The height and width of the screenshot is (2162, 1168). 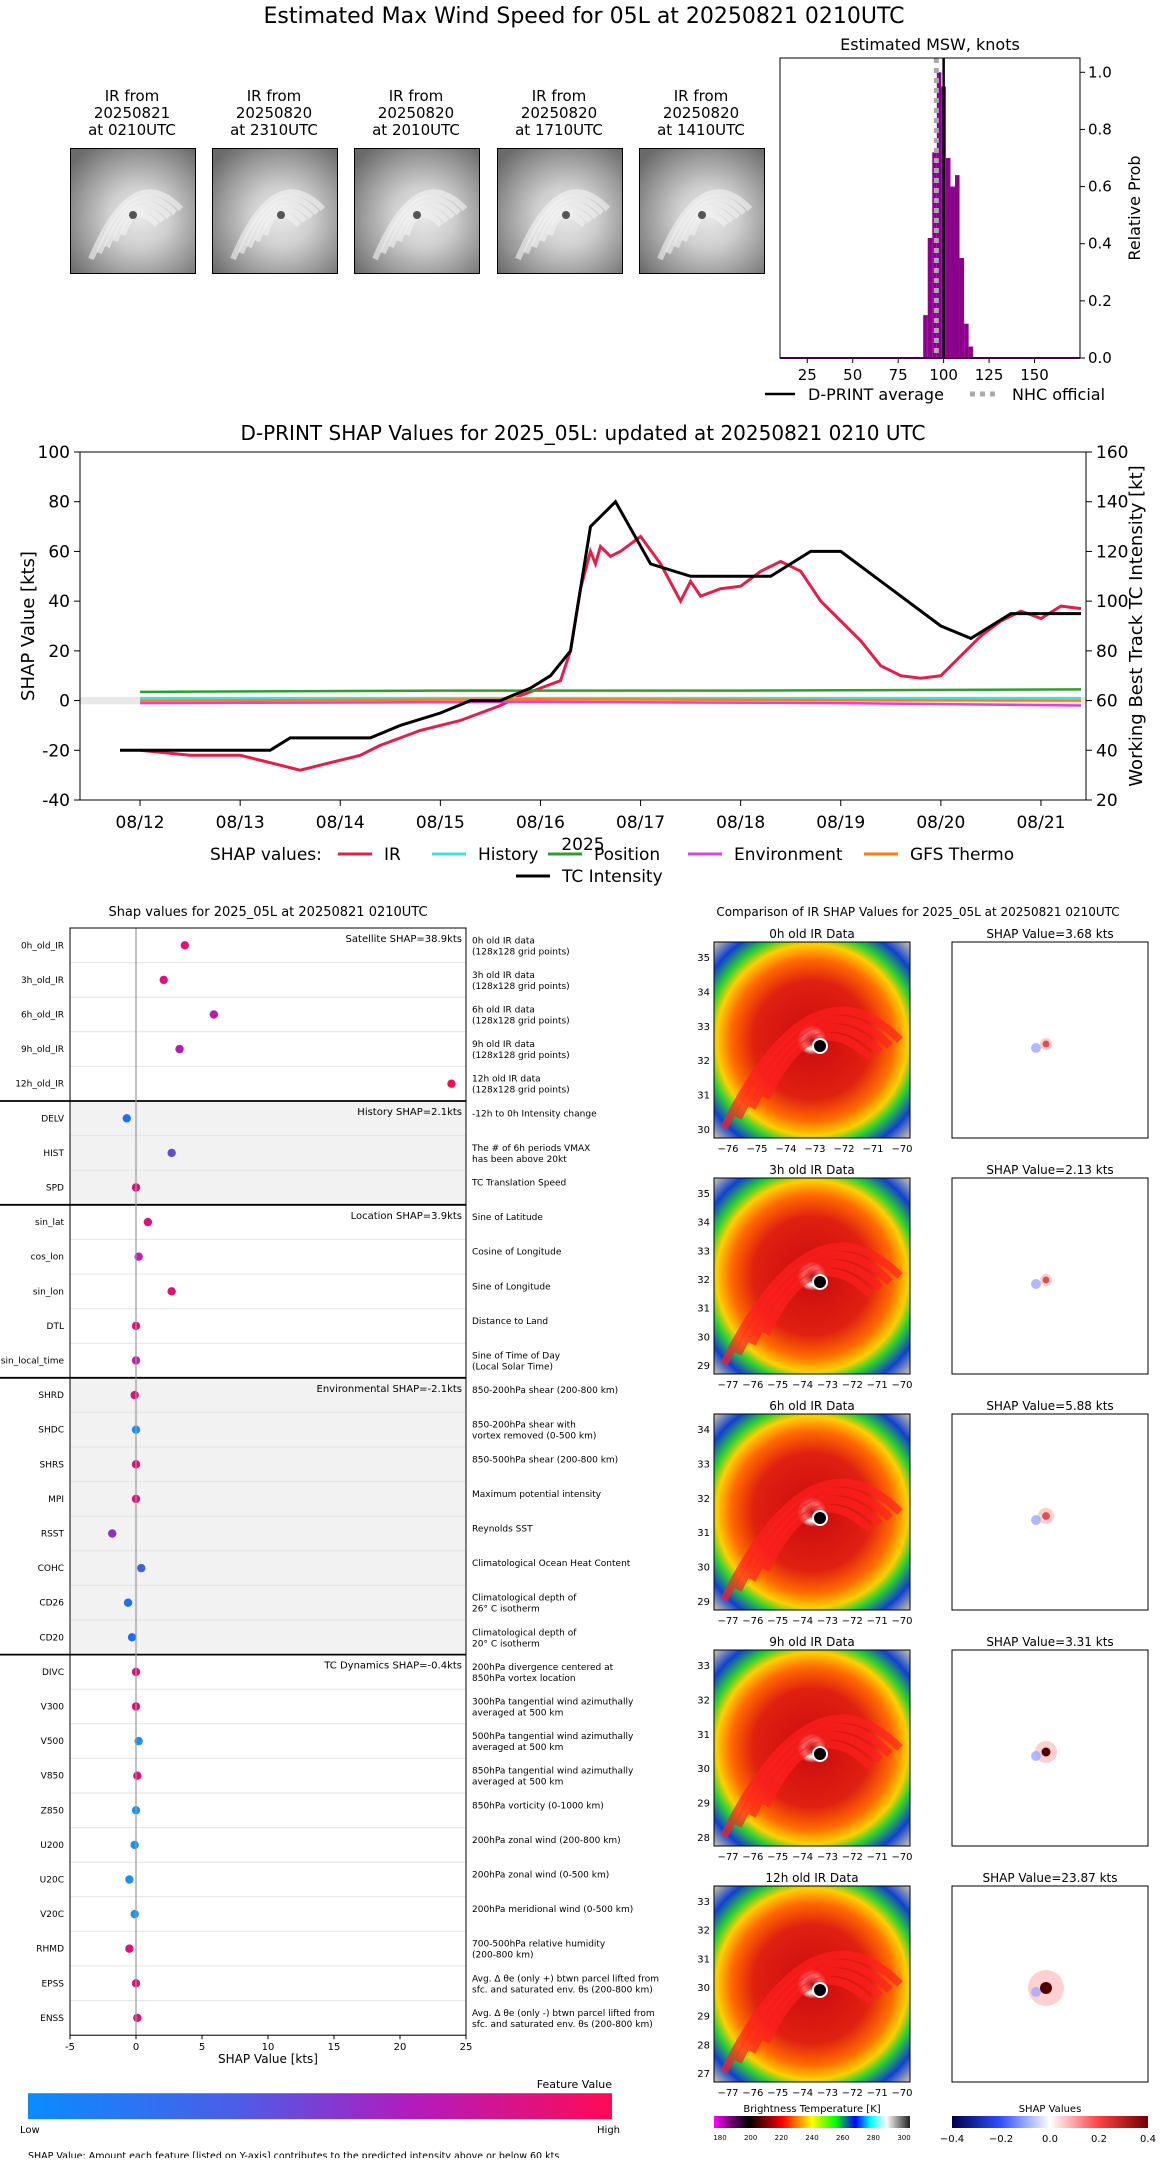 What do you see at coordinates (59, 503) in the screenshot?
I see `ts-y-tick-label: 80` at bounding box center [59, 503].